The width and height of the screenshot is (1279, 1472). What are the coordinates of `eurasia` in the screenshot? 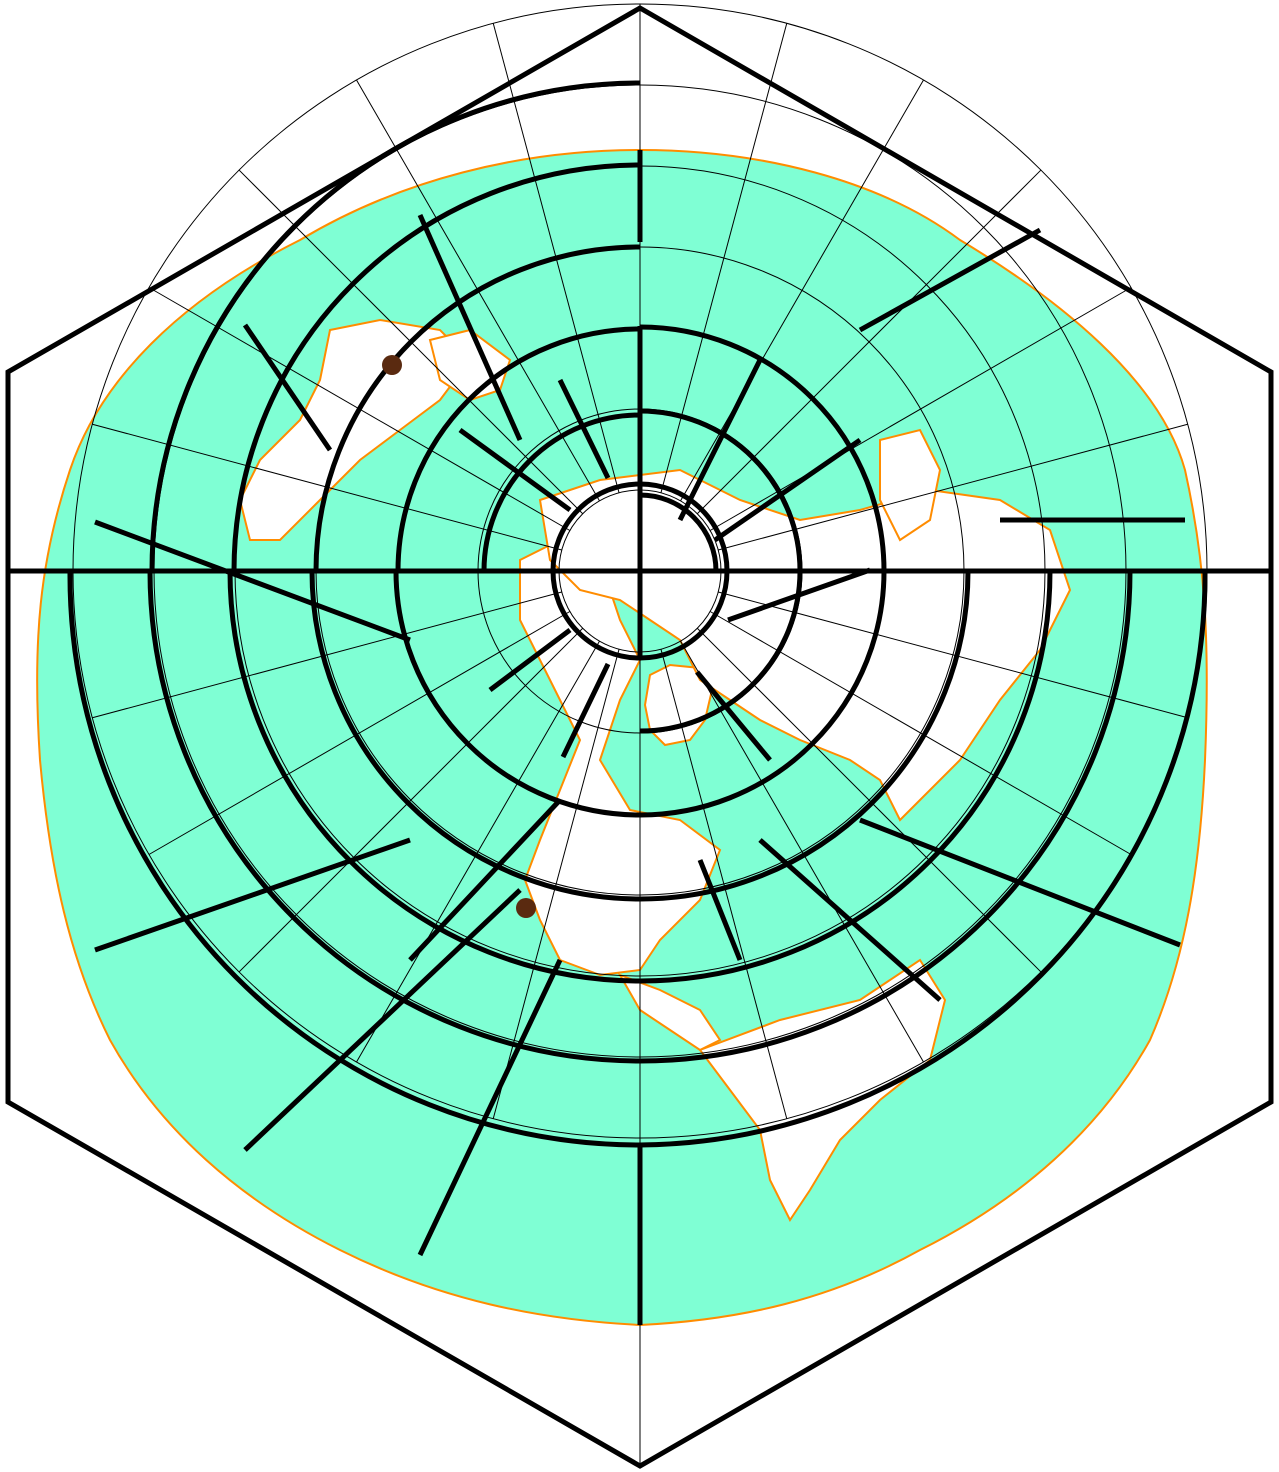 It's located at (805, 645).